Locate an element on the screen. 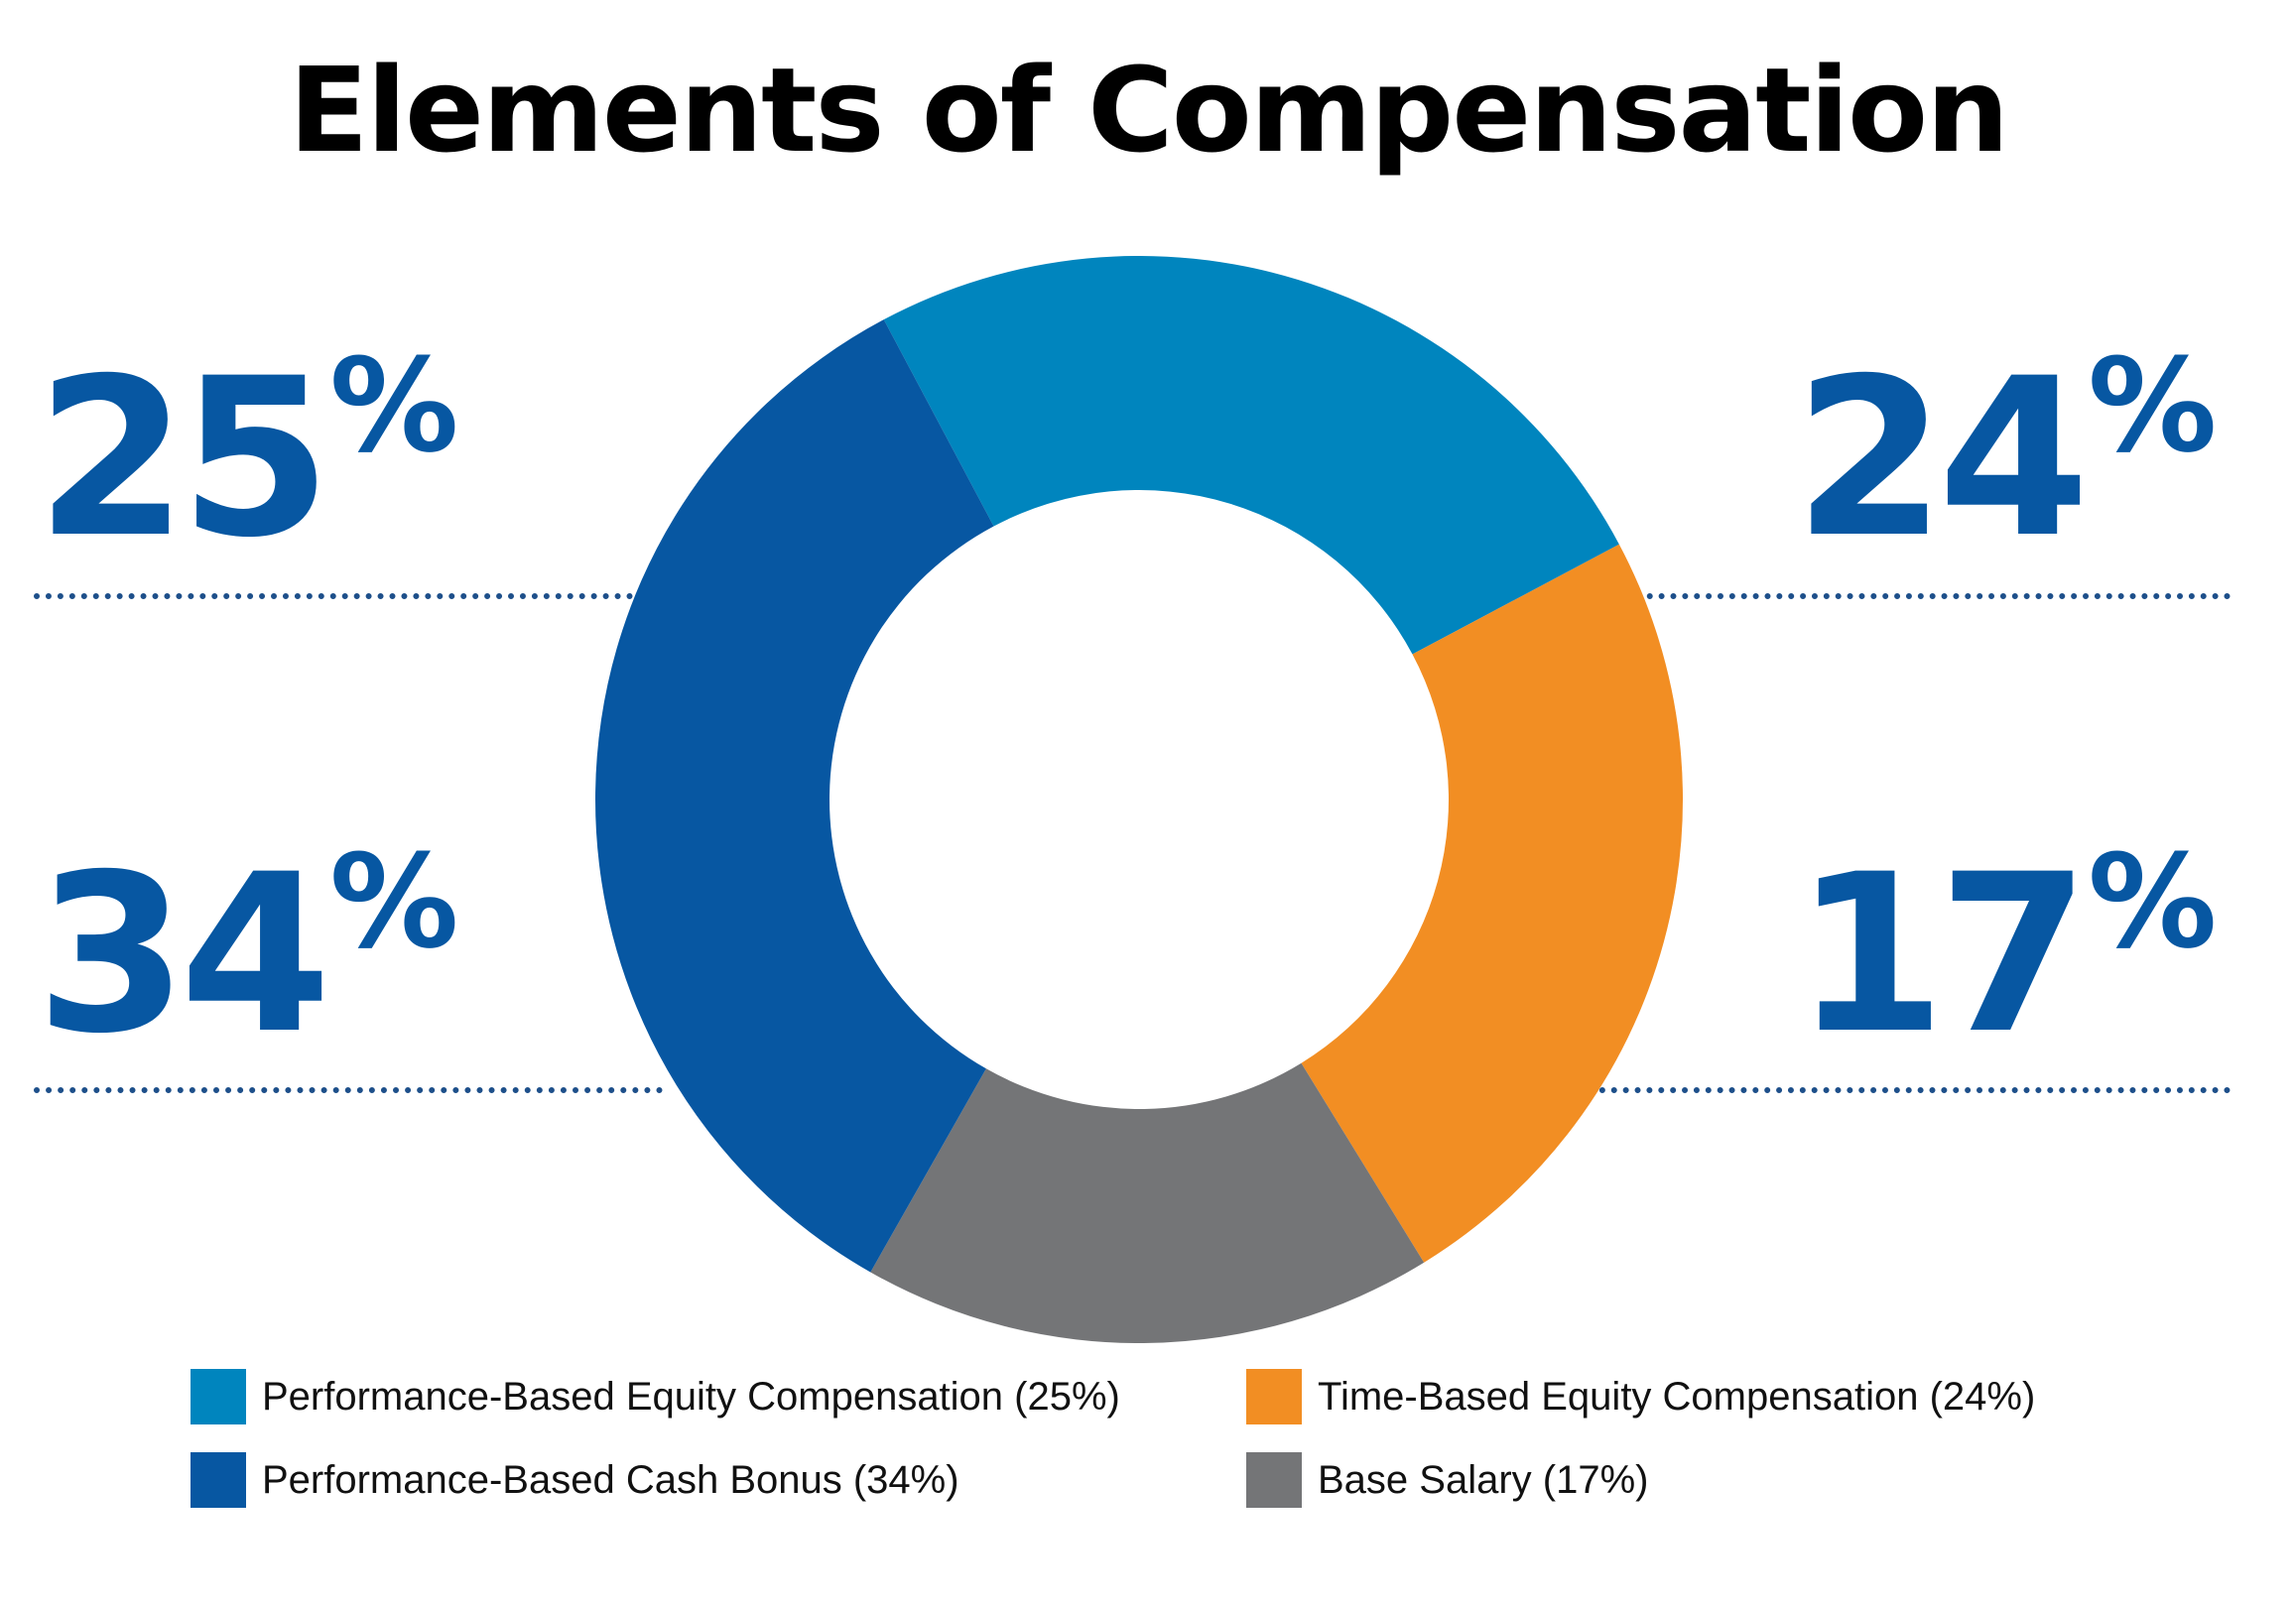 The width and height of the screenshot is (2296, 1607). dotted-divider-top-left is located at coordinates (333, 596).